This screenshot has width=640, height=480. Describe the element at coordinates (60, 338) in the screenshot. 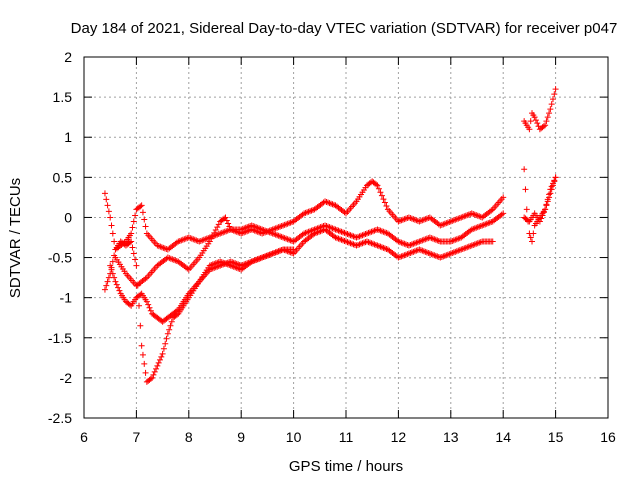

I see `y-tick-label: -1.5` at that location.